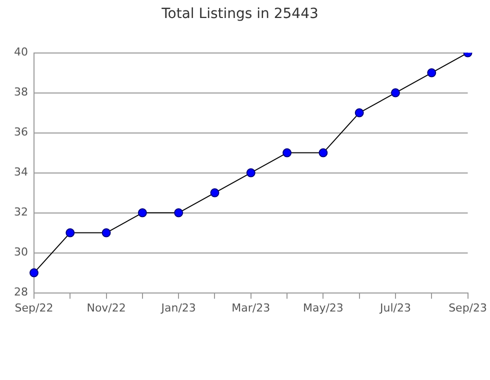 The image size is (490, 380). What do you see at coordinates (394, 307) in the screenshot?
I see `x-tick-label: Jul/23` at bounding box center [394, 307].